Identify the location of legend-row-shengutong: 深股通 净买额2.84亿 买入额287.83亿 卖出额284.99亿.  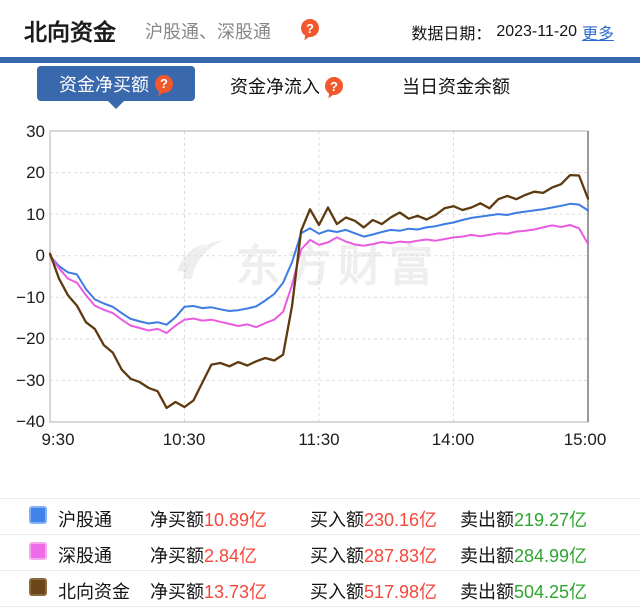
(320, 553).